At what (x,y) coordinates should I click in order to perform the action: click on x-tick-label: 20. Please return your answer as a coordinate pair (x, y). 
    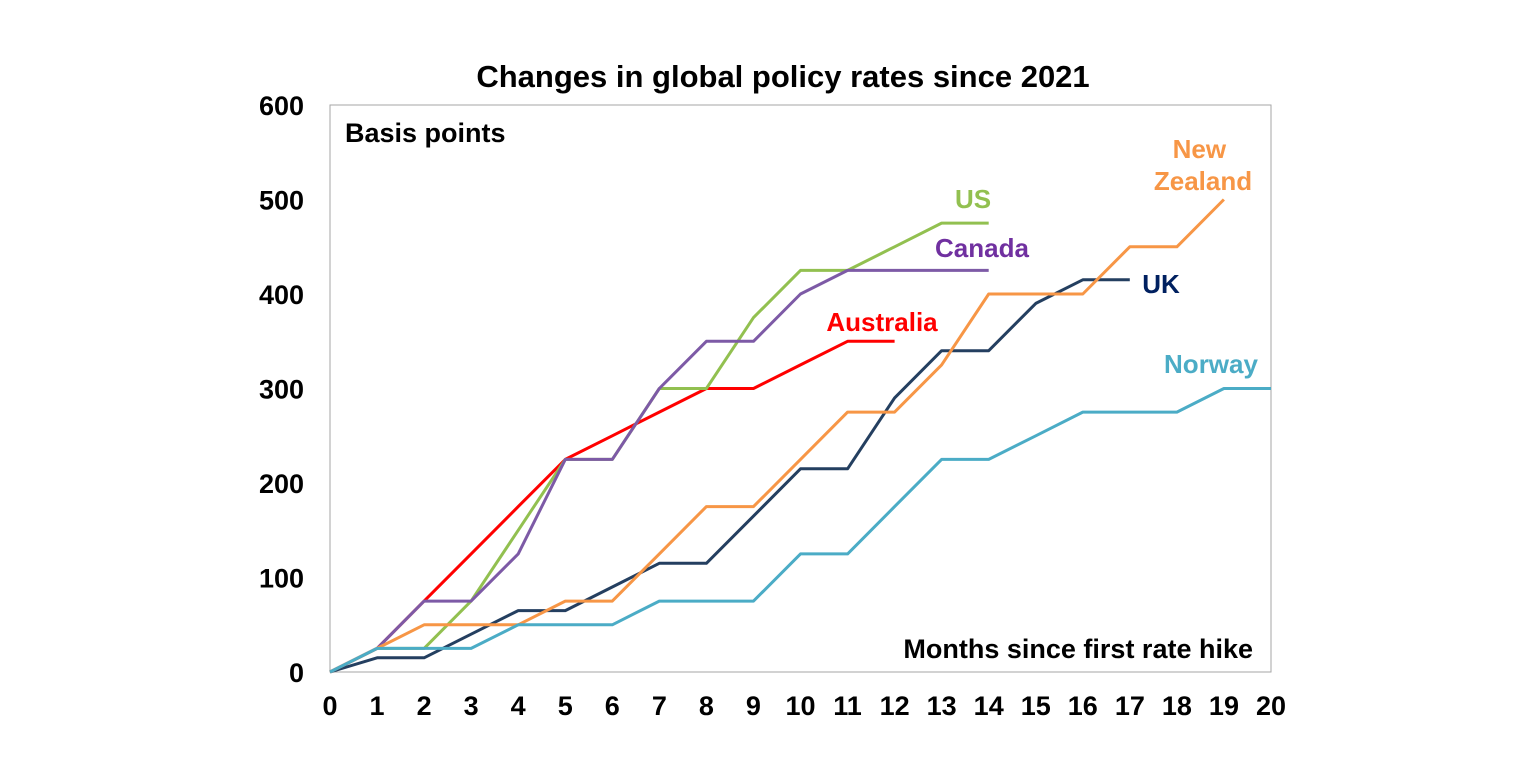
    Looking at the image, I should click on (1271, 706).